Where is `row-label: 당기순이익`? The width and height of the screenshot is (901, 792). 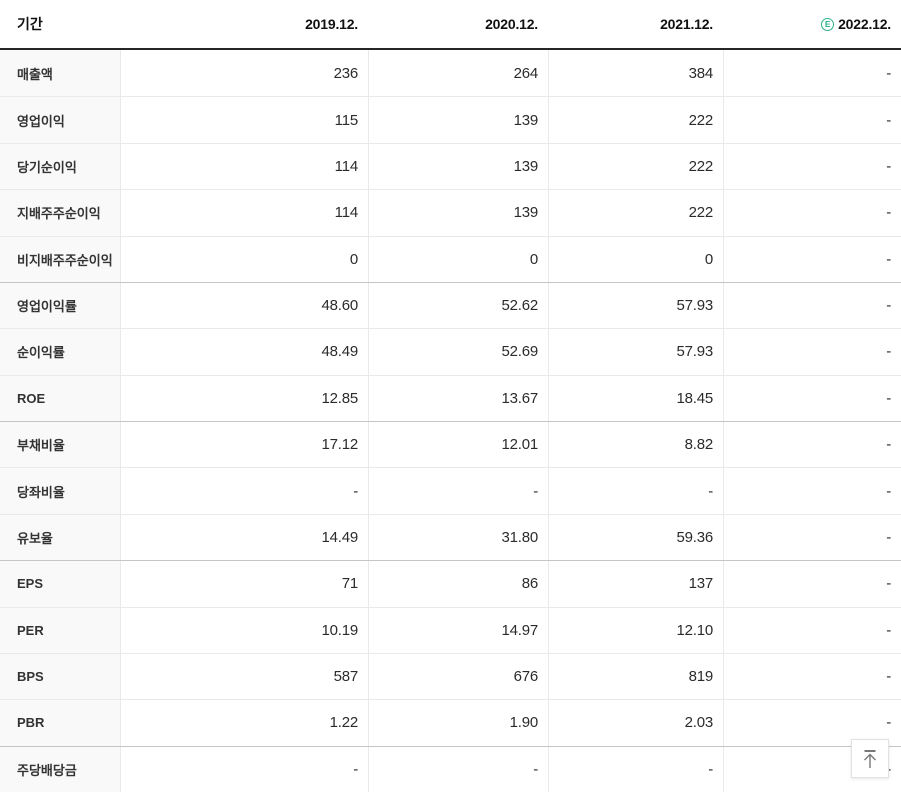 row-label: 당기순이익 is located at coordinates (60, 166).